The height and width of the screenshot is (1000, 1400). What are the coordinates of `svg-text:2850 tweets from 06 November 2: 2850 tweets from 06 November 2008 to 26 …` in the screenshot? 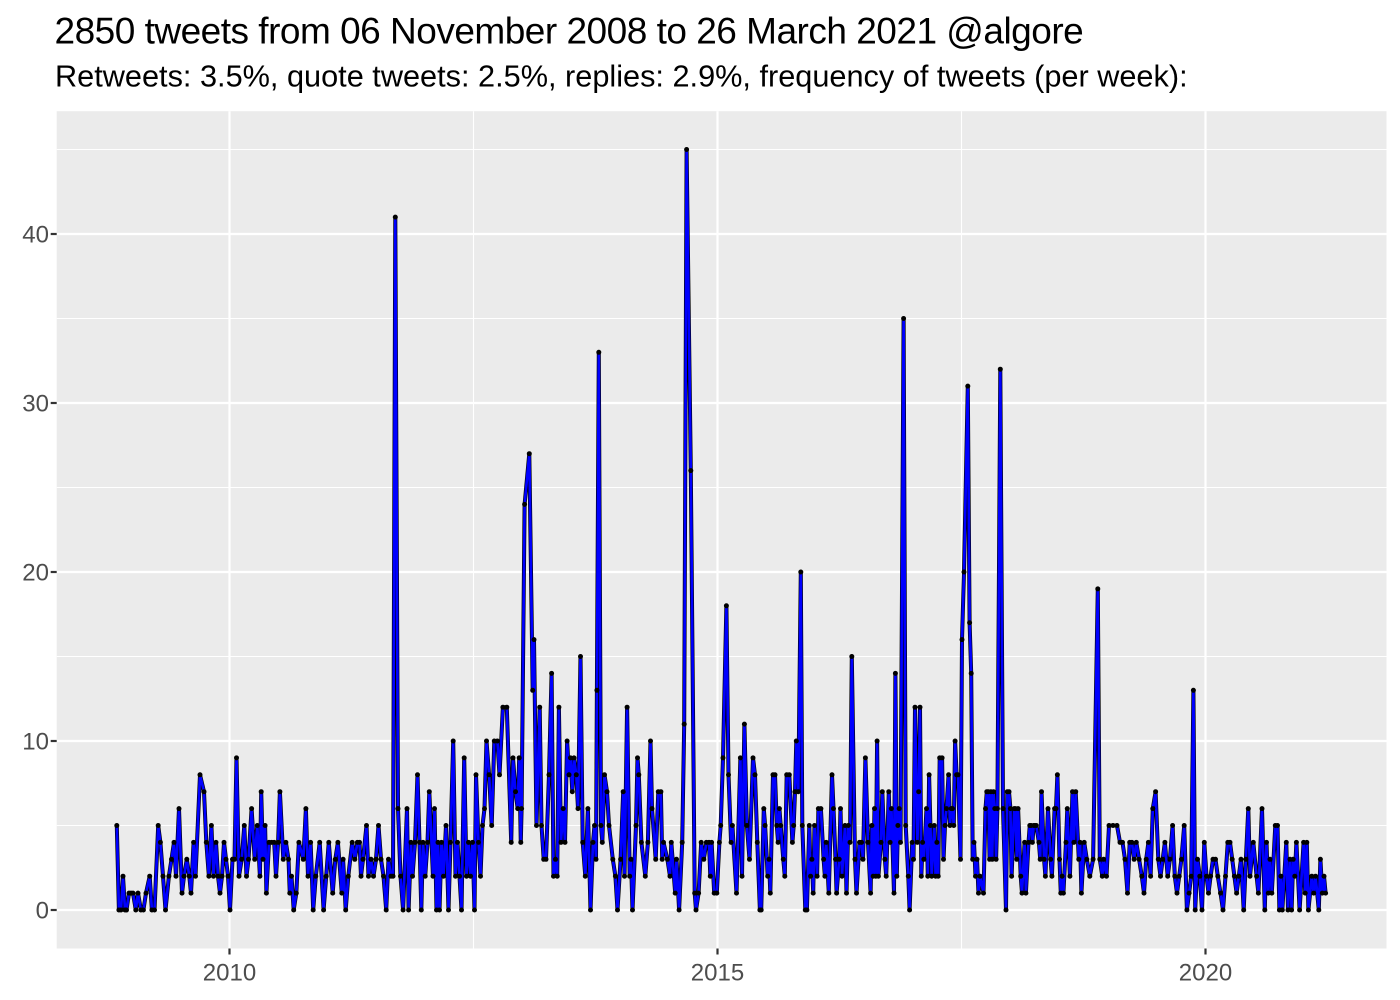 It's located at (569, 31).